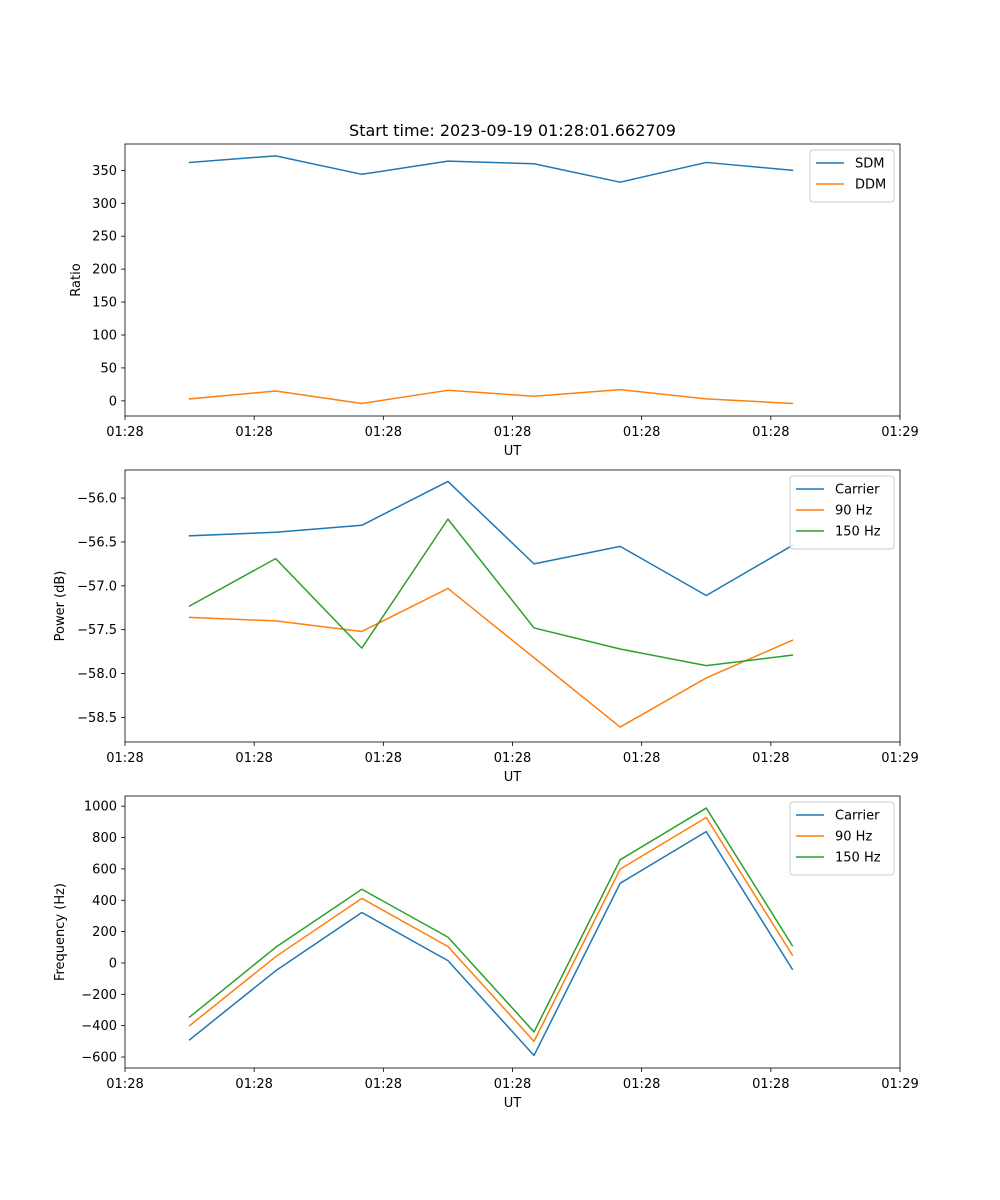  What do you see at coordinates (104, 335) in the screenshot?
I see `y-tick-label: 100` at bounding box center [104, 335].